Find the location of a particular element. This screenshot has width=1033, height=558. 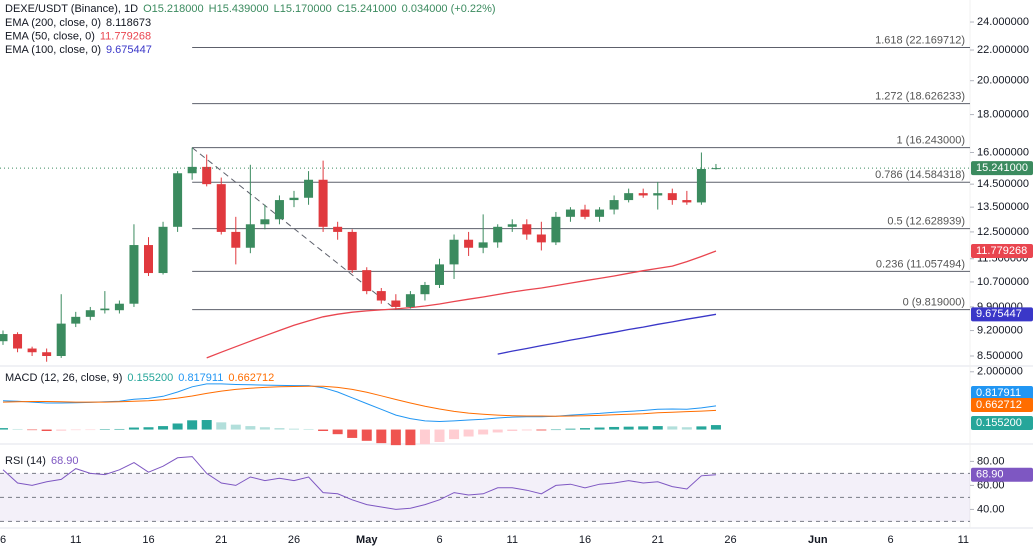

macd-value-box is located at coordinates (1002, 393).